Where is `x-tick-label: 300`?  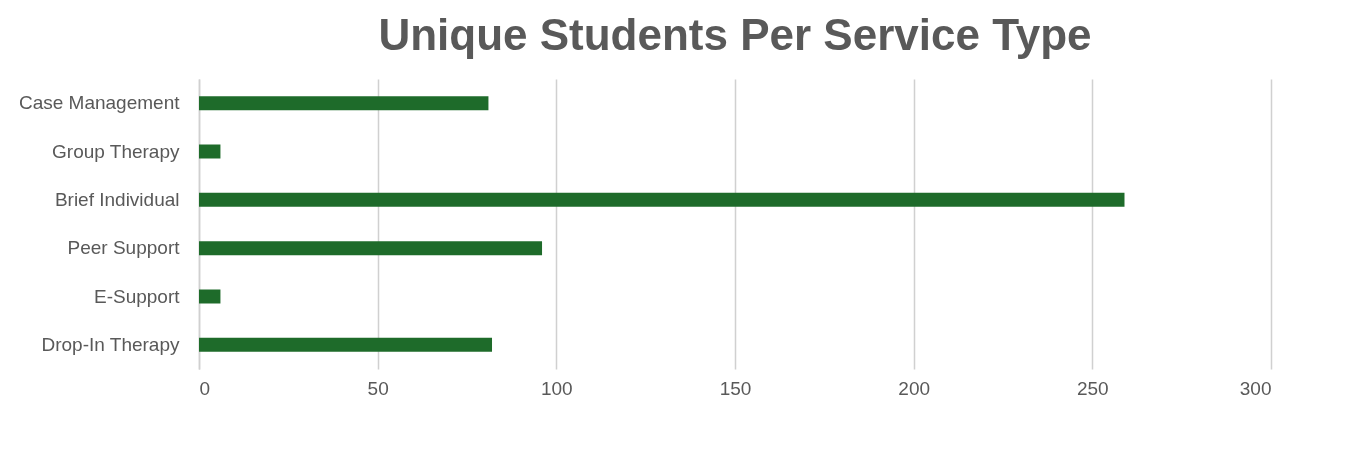 x-tick-label: 300 is located at coordinates (1255, 388).